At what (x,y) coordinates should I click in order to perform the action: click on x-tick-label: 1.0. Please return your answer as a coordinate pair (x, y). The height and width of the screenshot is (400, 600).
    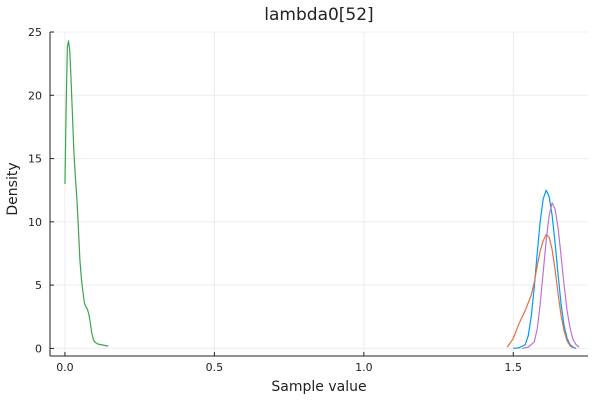
    Looking at the image, I should click on (364, 367).